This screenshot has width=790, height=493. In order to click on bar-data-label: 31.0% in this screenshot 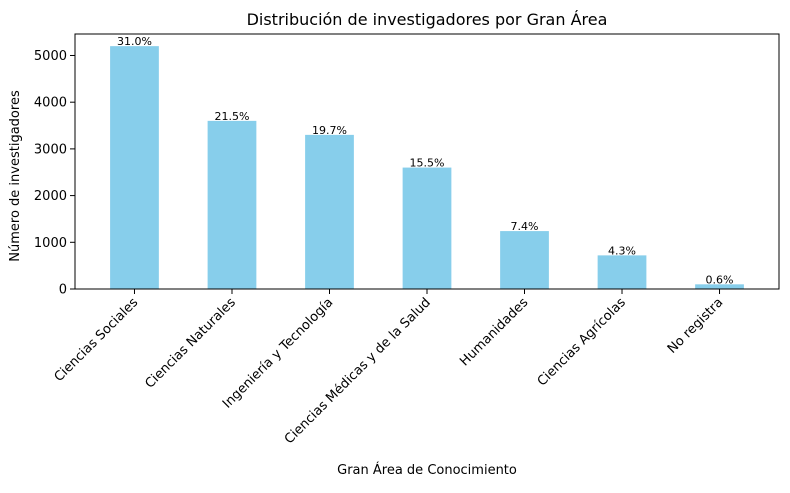, I will do `click(134, 41)`.